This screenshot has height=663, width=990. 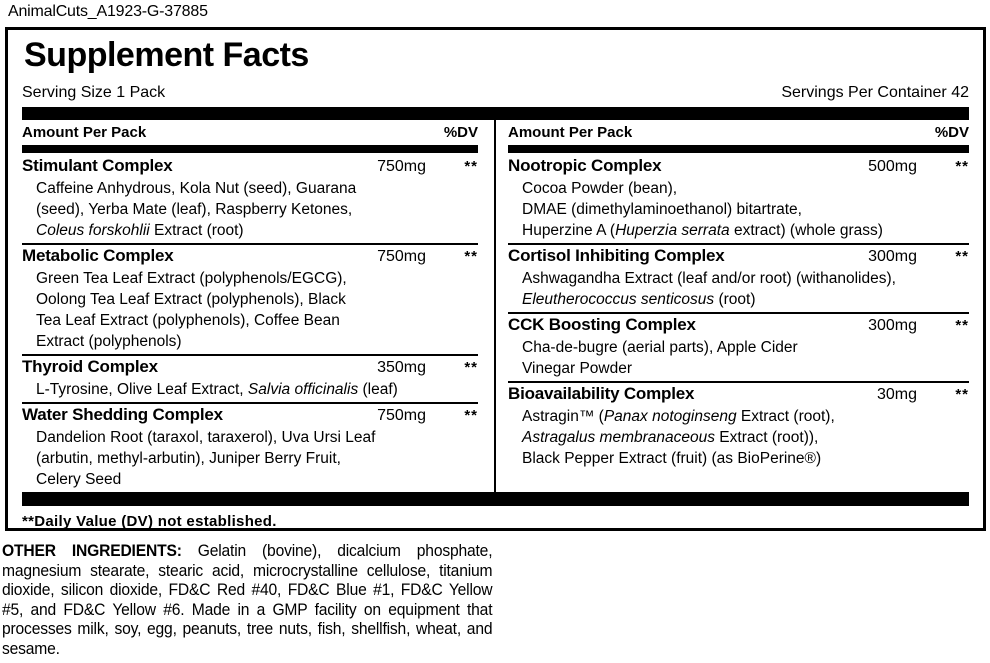 I want to click on ingredient-line: Vinegar Powder, so click(x=745, y=368).